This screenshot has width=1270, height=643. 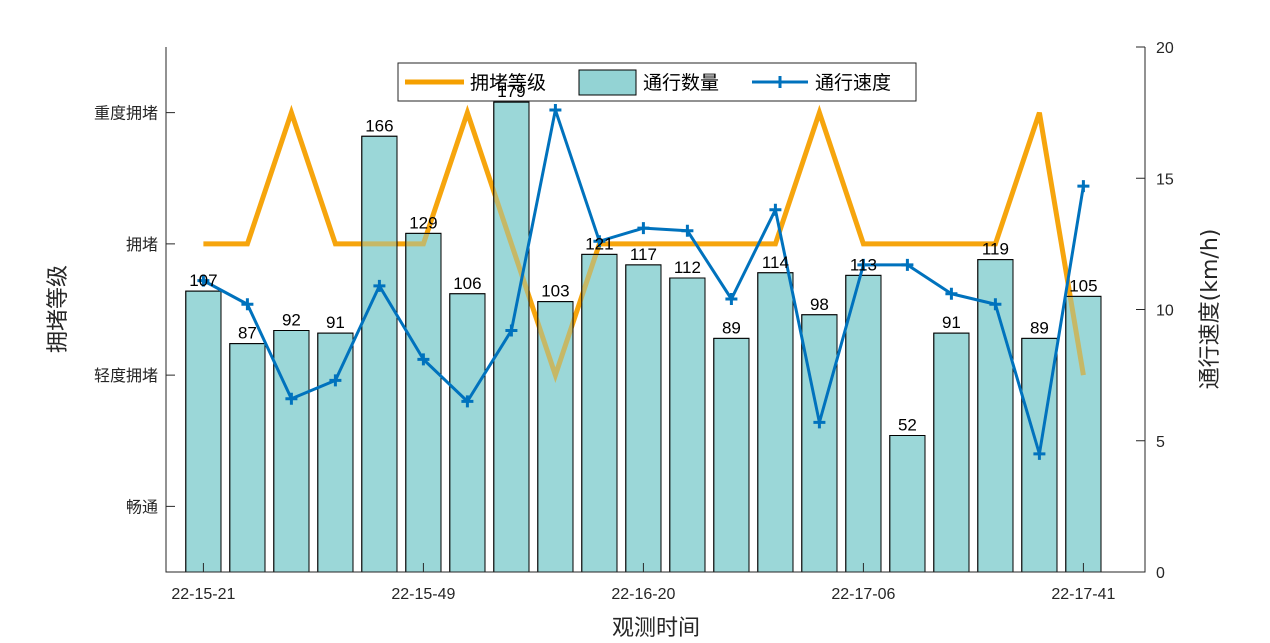 What do you see at coordinates (126, 375) in the screenshot?
I see `left-y-tick-label: 轻度拥堵` at bounding box center [126, 375].